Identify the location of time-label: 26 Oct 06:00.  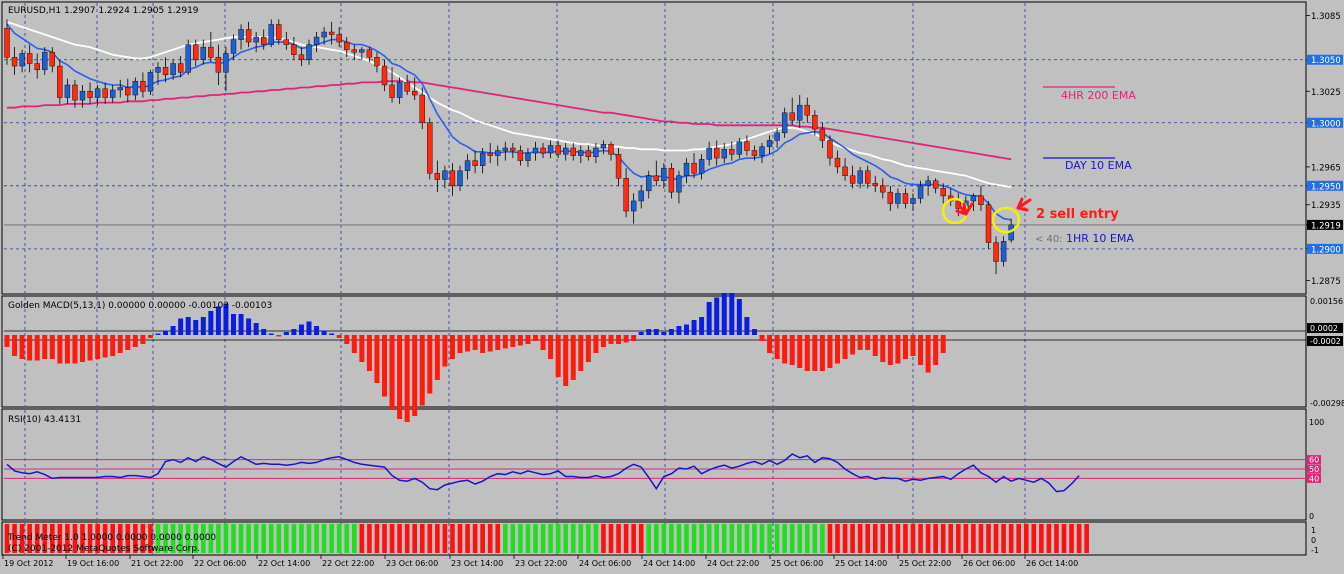
(989, 563).